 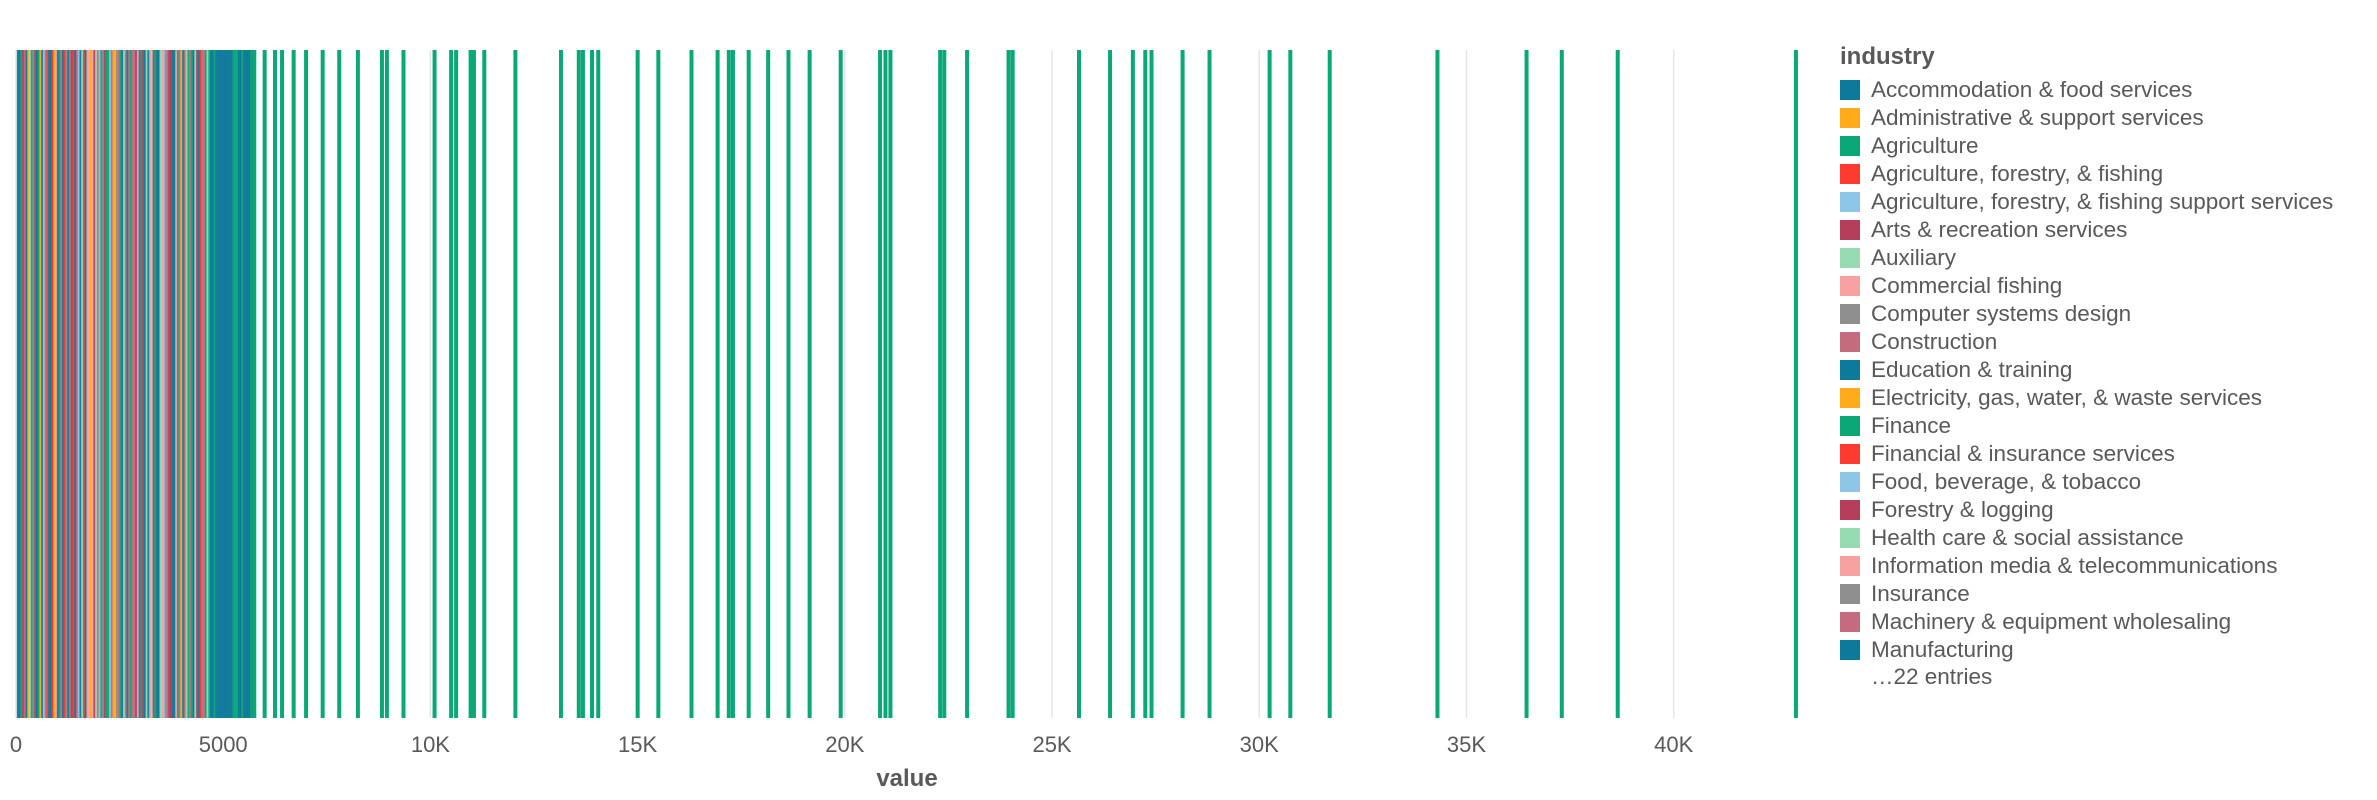 I want to click on legend-label: Food, beverage, & tobacco, so click(x=2006, y=481).